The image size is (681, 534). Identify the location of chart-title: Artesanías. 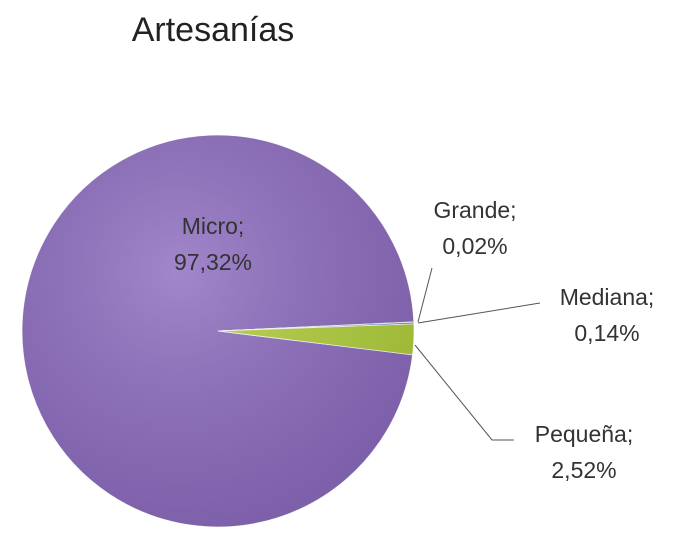
(213, 30).